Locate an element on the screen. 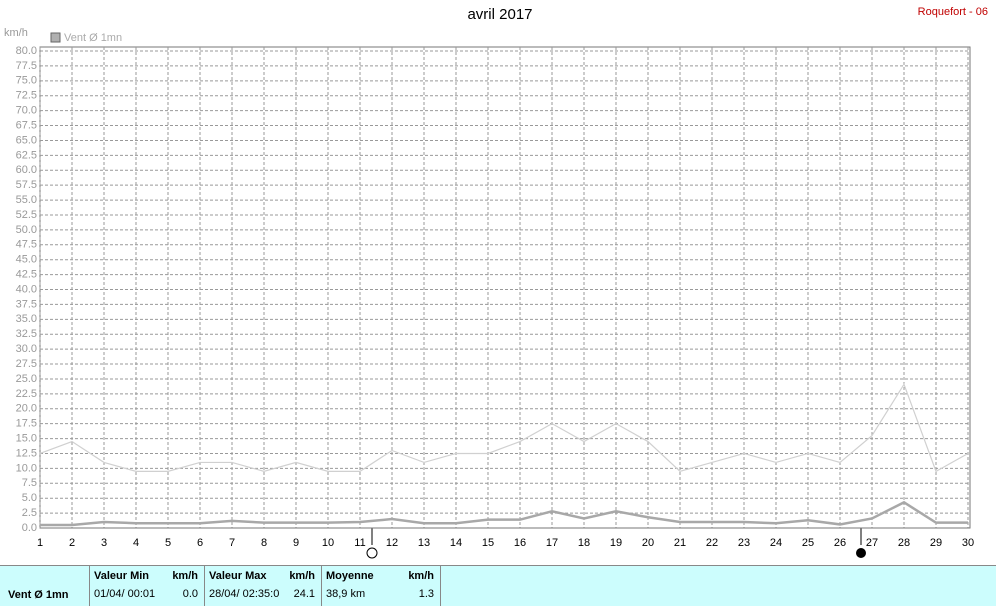 The image size is (996, 606). y-tick-label: 17.5 is located at coordinates (26, 424).